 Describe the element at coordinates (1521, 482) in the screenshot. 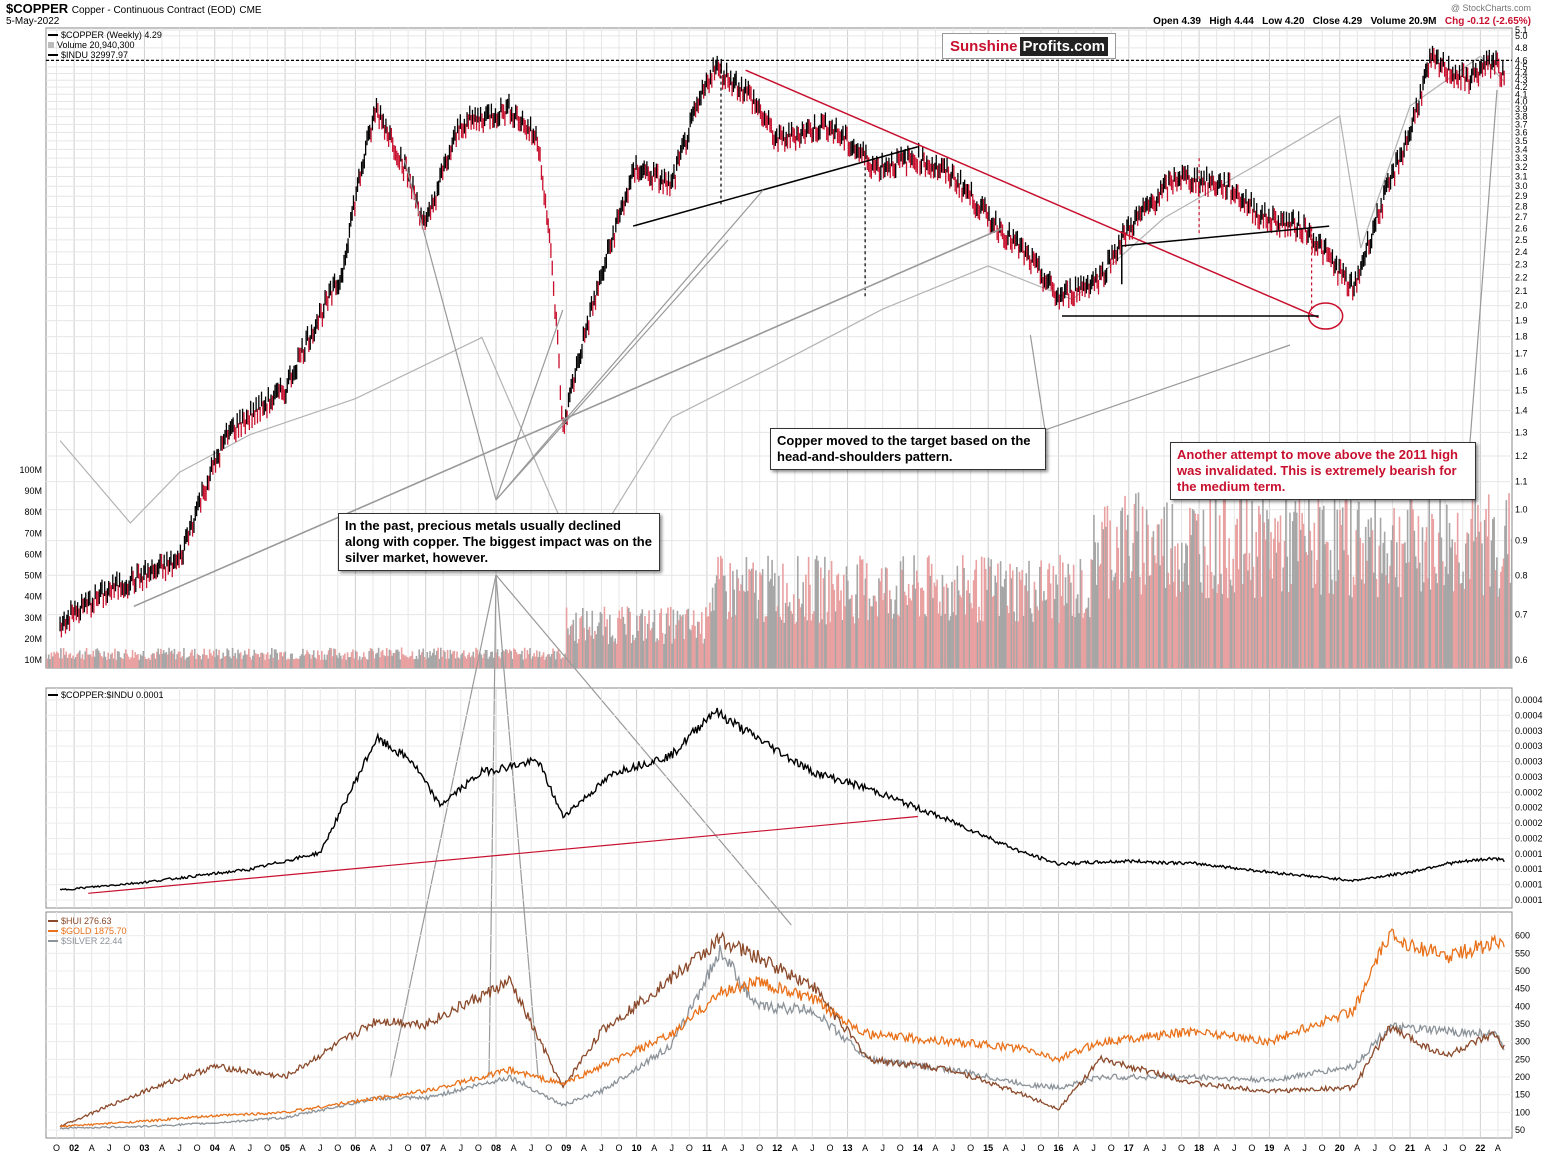

I see `y-tick-label: 1.1` at that location.